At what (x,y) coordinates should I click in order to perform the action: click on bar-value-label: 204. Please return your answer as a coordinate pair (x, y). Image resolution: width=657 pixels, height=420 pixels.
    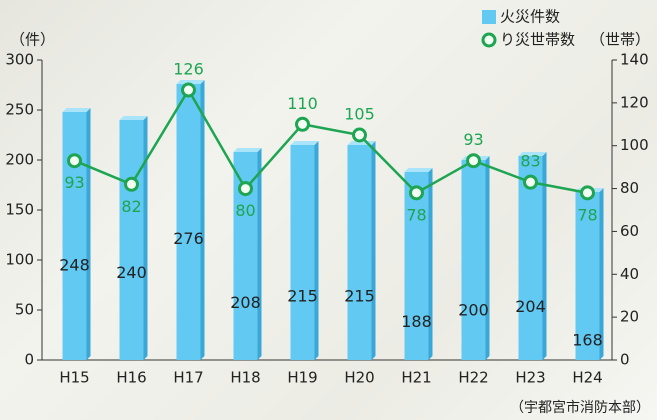
    Looking at the image, I should click on (530, 306).